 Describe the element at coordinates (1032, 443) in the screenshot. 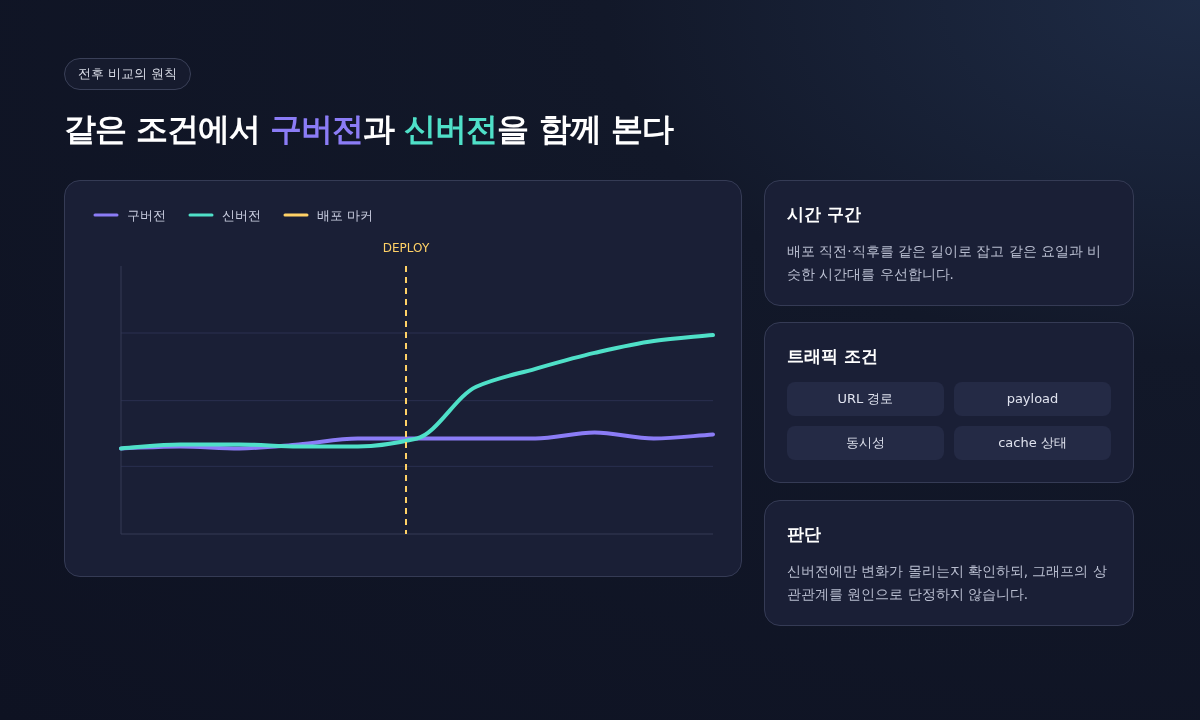

I see `text: cache 상태` at that location.